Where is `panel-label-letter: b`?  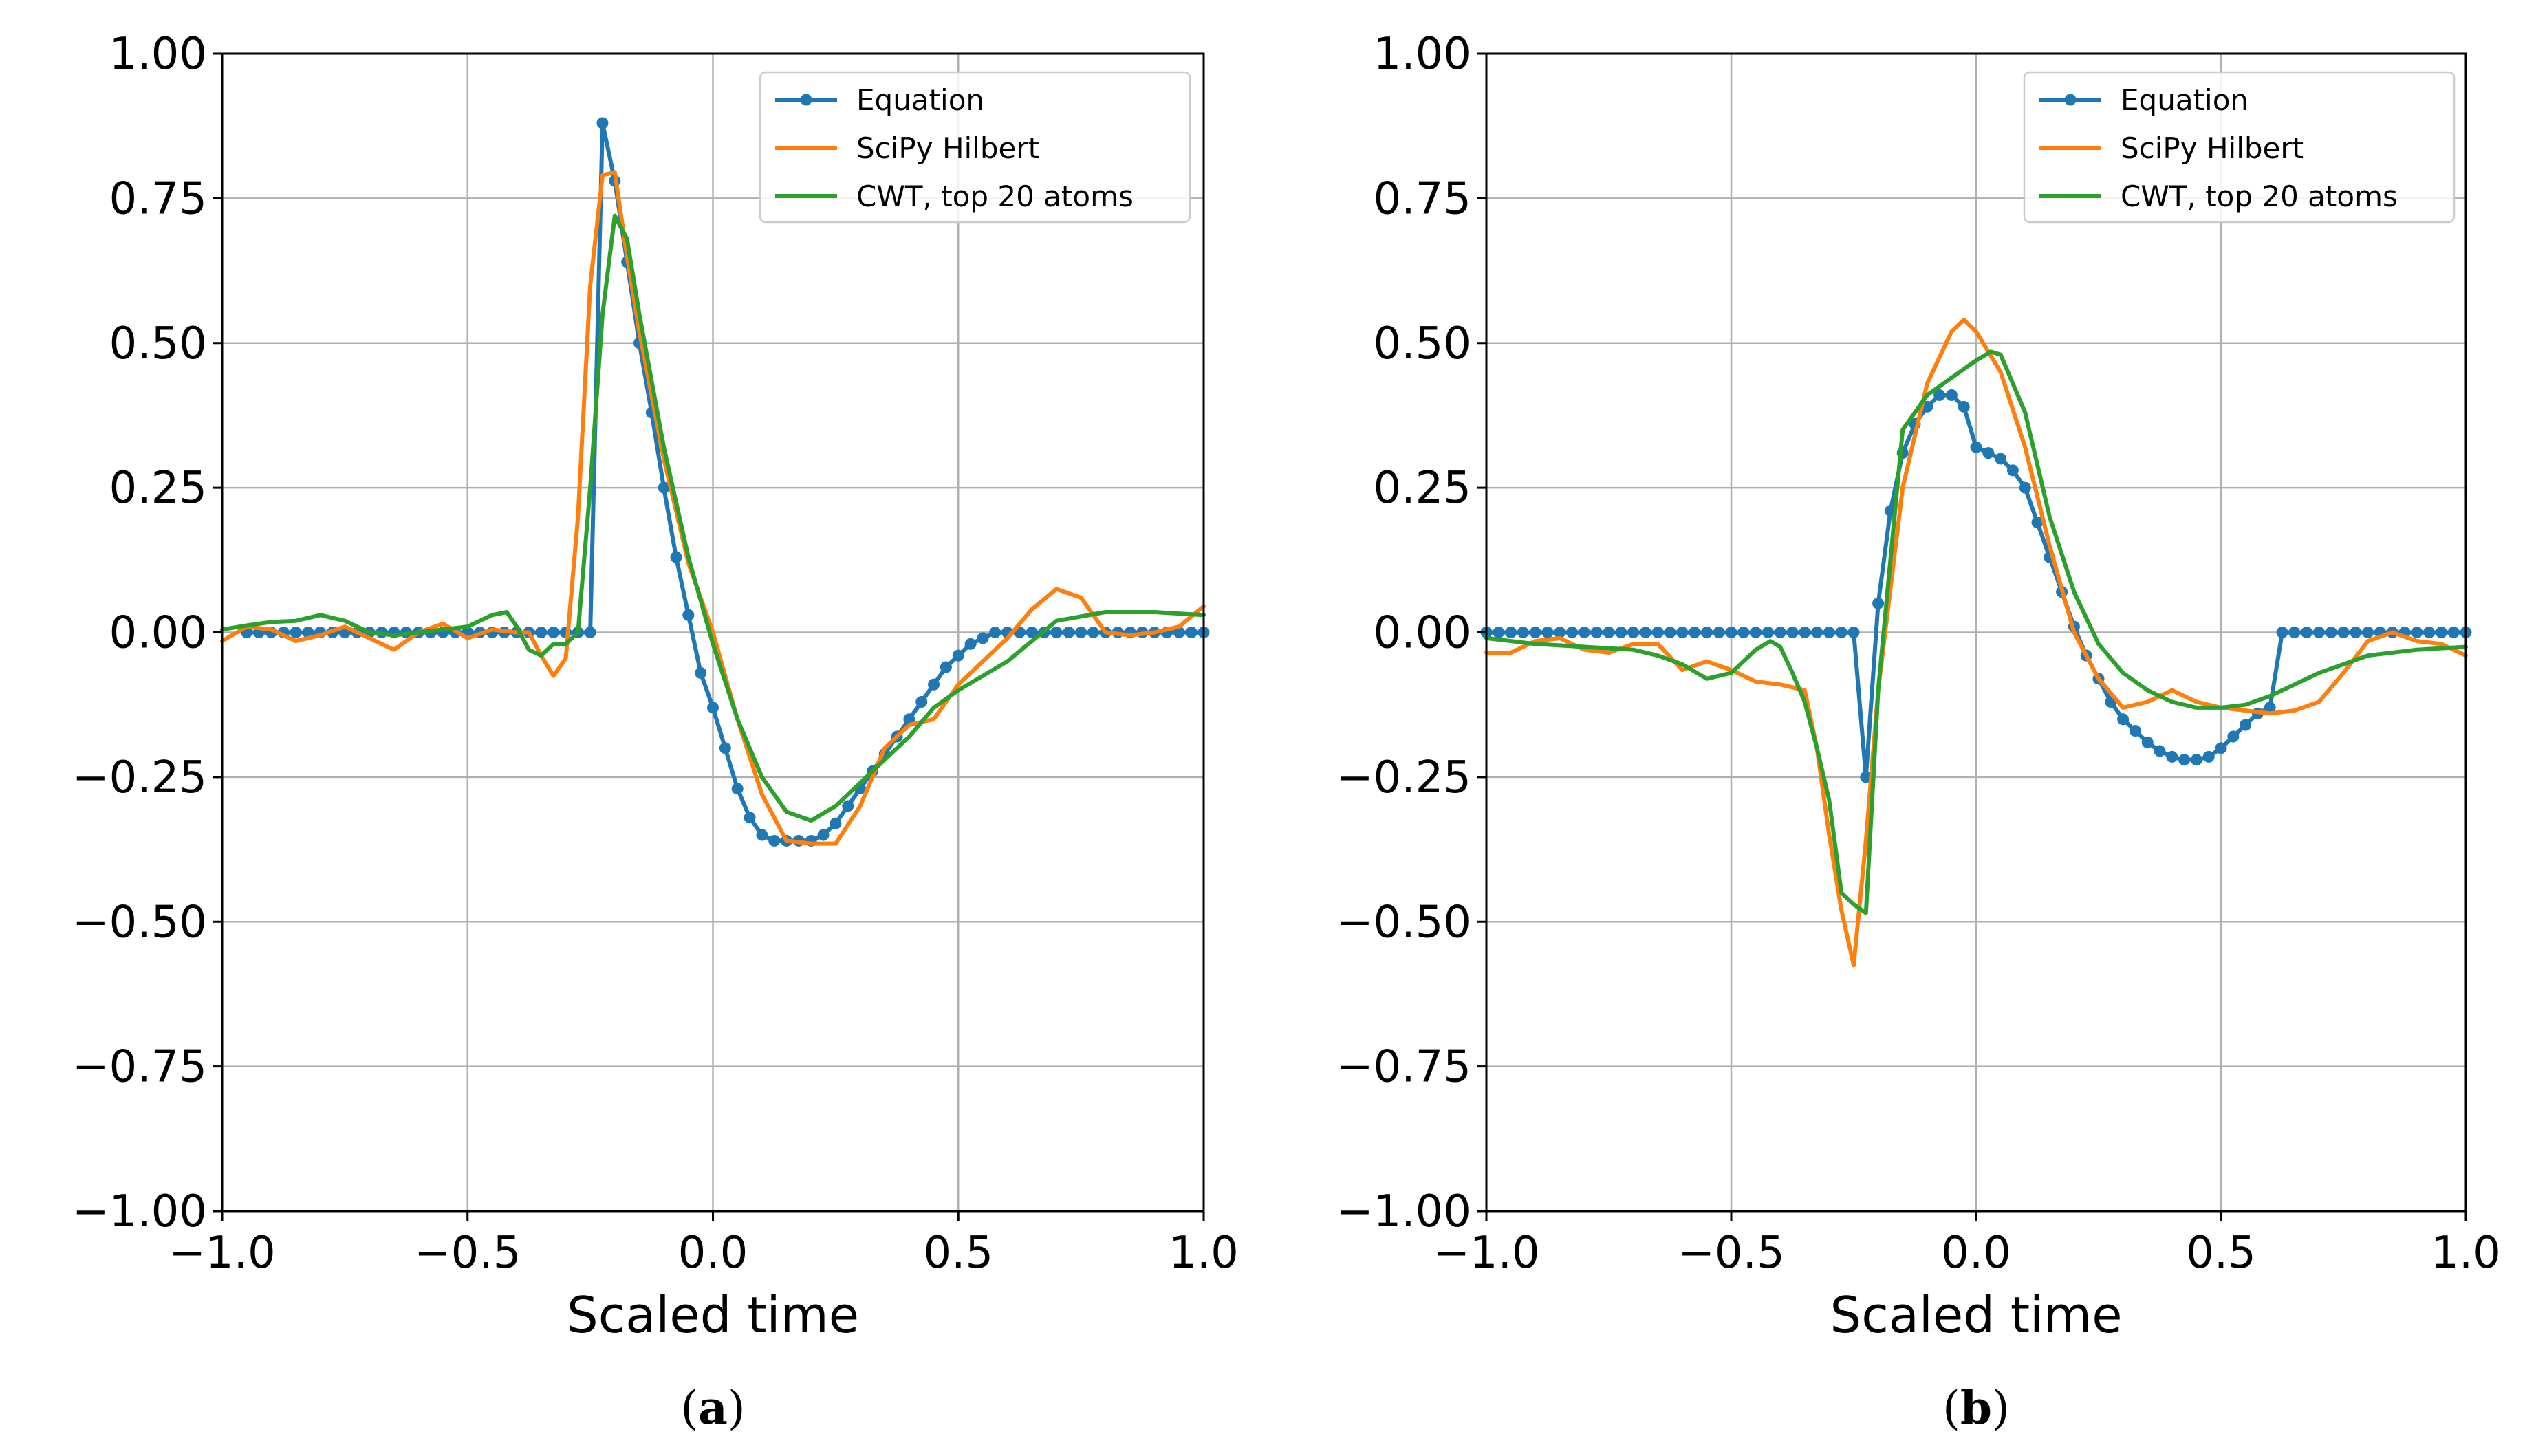 panel-label-letter: b is located at coordinates (1976, 1408).